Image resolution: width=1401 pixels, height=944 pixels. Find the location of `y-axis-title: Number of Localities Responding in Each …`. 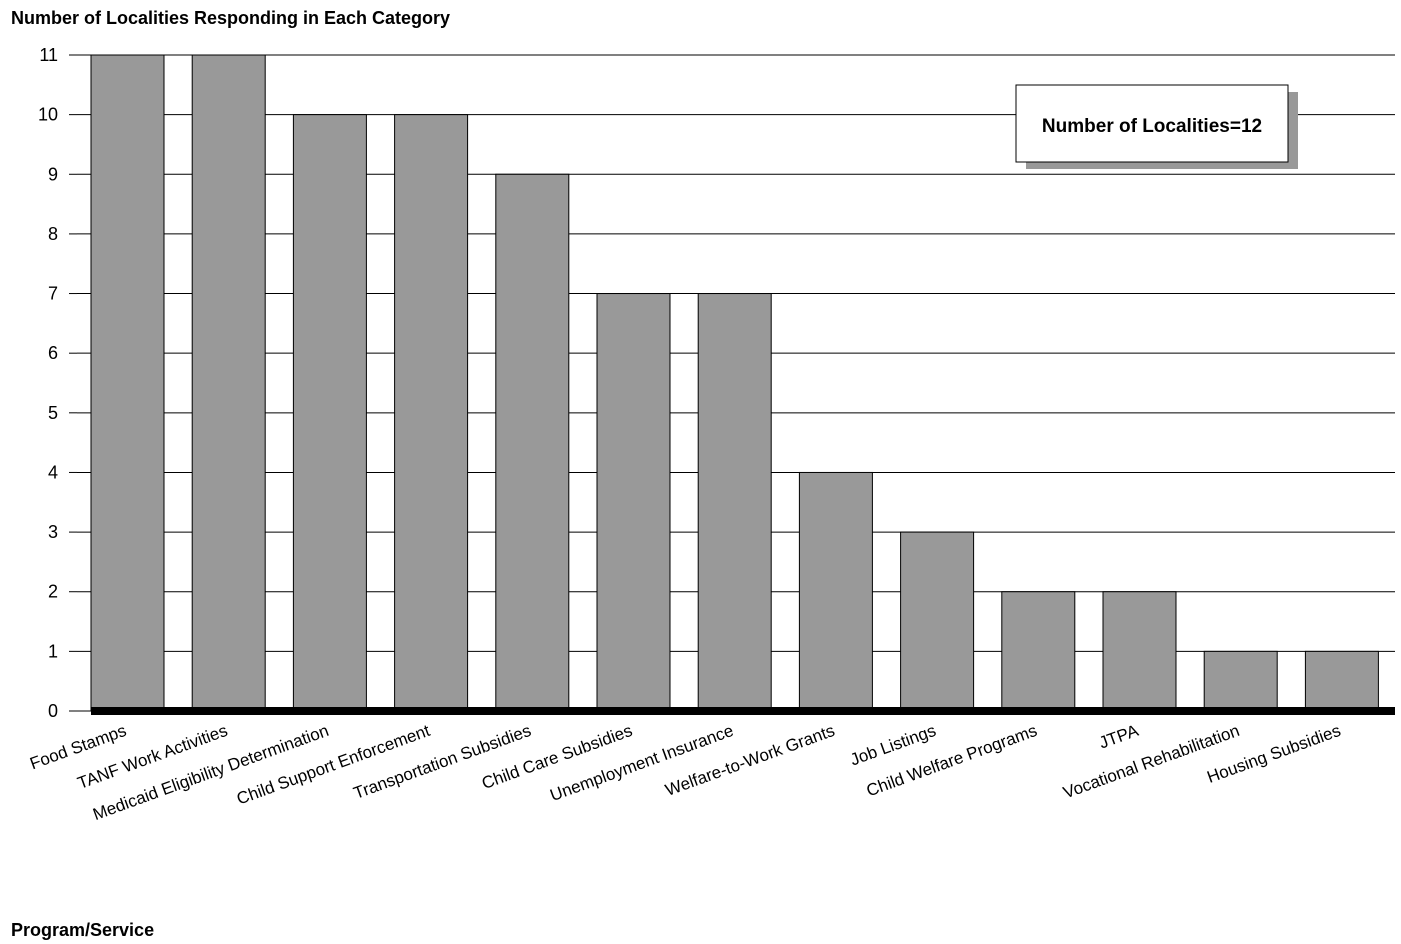

y-axis-title: Number of Localities Responding in Each … is located at coordinates (231, 18).